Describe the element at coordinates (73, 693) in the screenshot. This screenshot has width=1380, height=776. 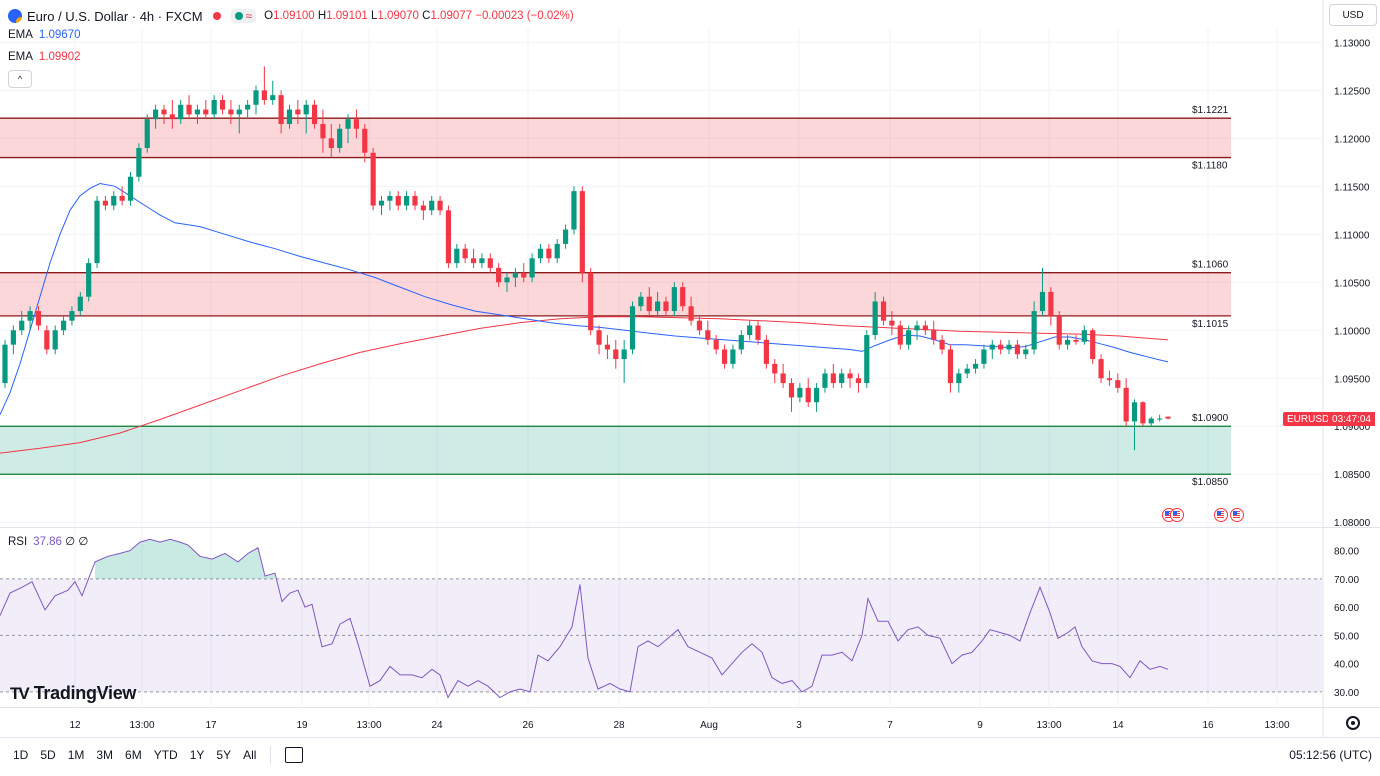
I see `tradingview-logo: TV TradingView` at that location.